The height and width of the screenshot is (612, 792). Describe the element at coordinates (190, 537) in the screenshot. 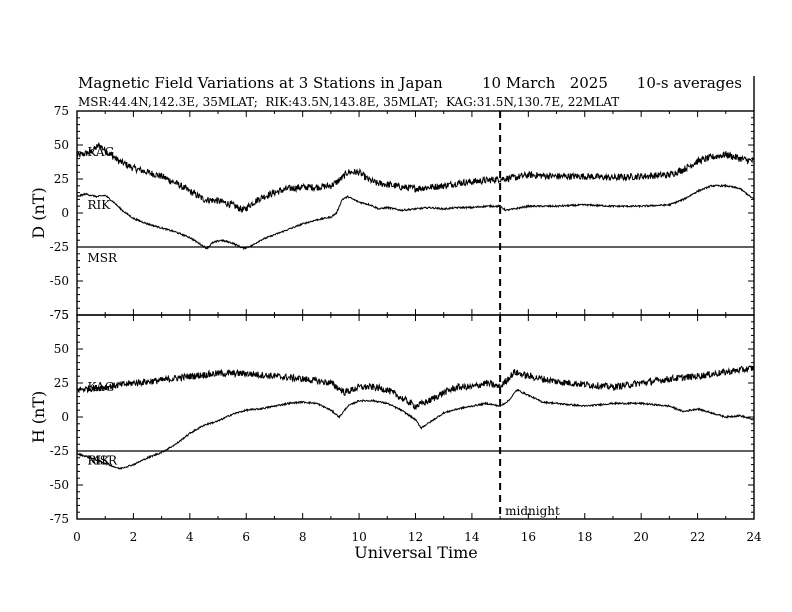

I see `x-tick-label: 4` at that location.